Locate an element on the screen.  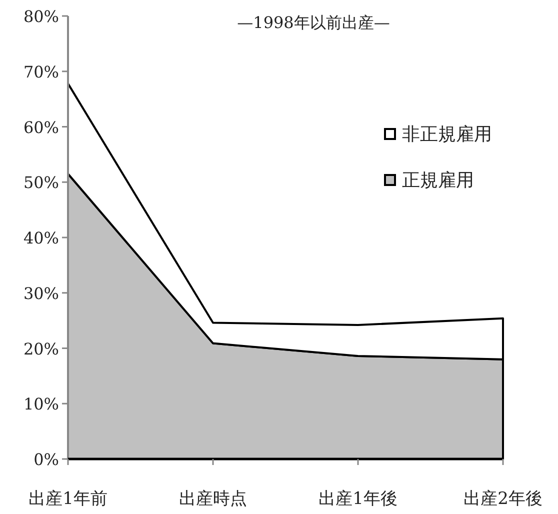
y-tick-label: 60% is located at coordinates (41, 127).